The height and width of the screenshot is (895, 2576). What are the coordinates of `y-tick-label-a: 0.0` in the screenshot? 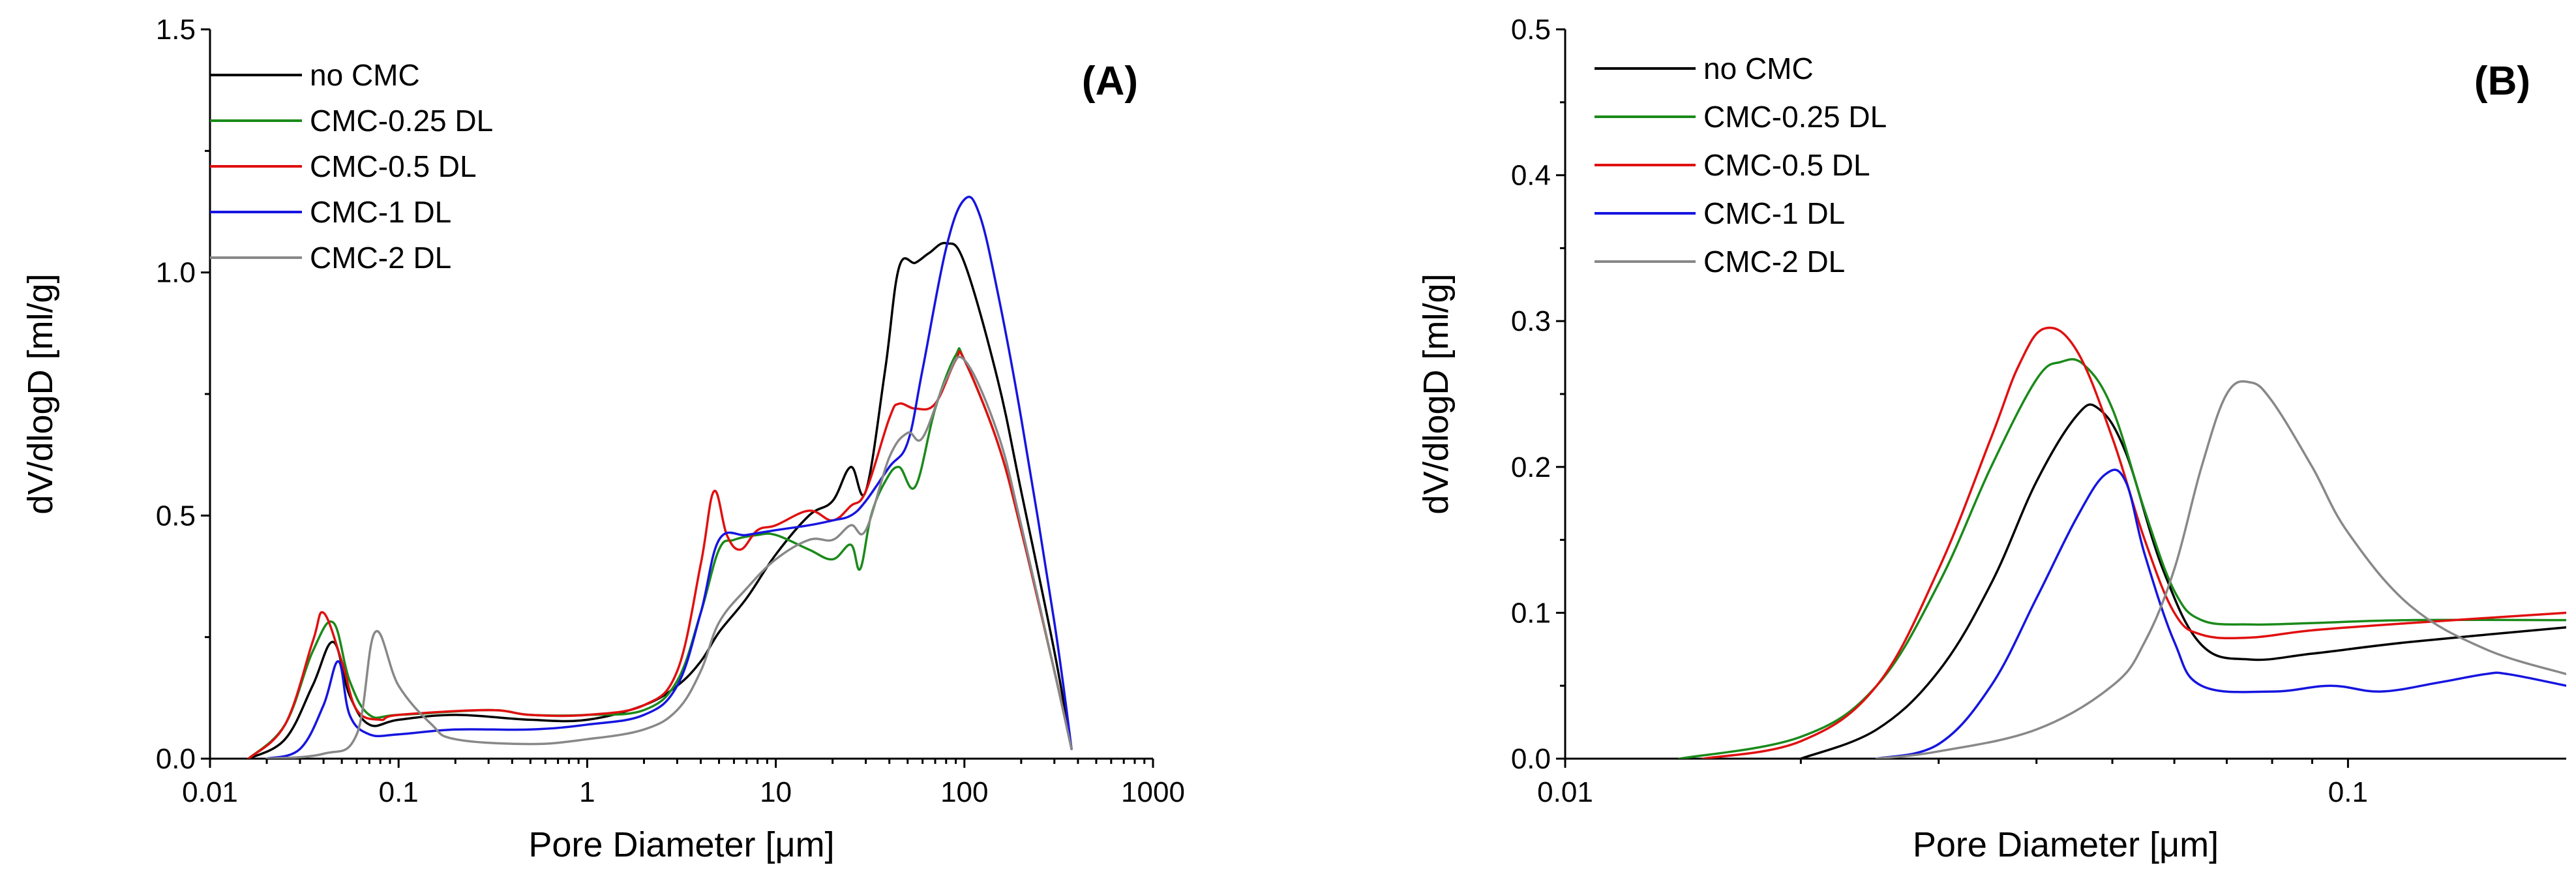 It's located at (176, 759).